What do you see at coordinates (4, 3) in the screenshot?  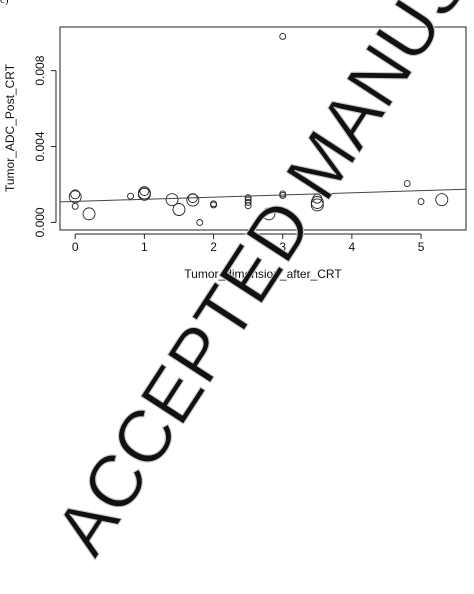 I see `panel-label: c)` at bounding box center [4, 3].